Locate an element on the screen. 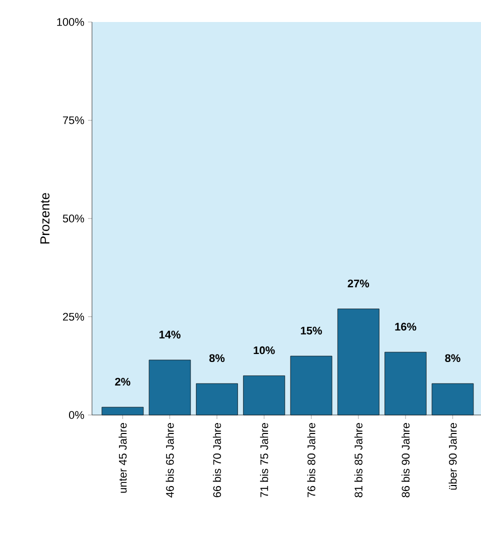  x-tick-label: unter 45 Jahre is located at coordinates (122, 458).